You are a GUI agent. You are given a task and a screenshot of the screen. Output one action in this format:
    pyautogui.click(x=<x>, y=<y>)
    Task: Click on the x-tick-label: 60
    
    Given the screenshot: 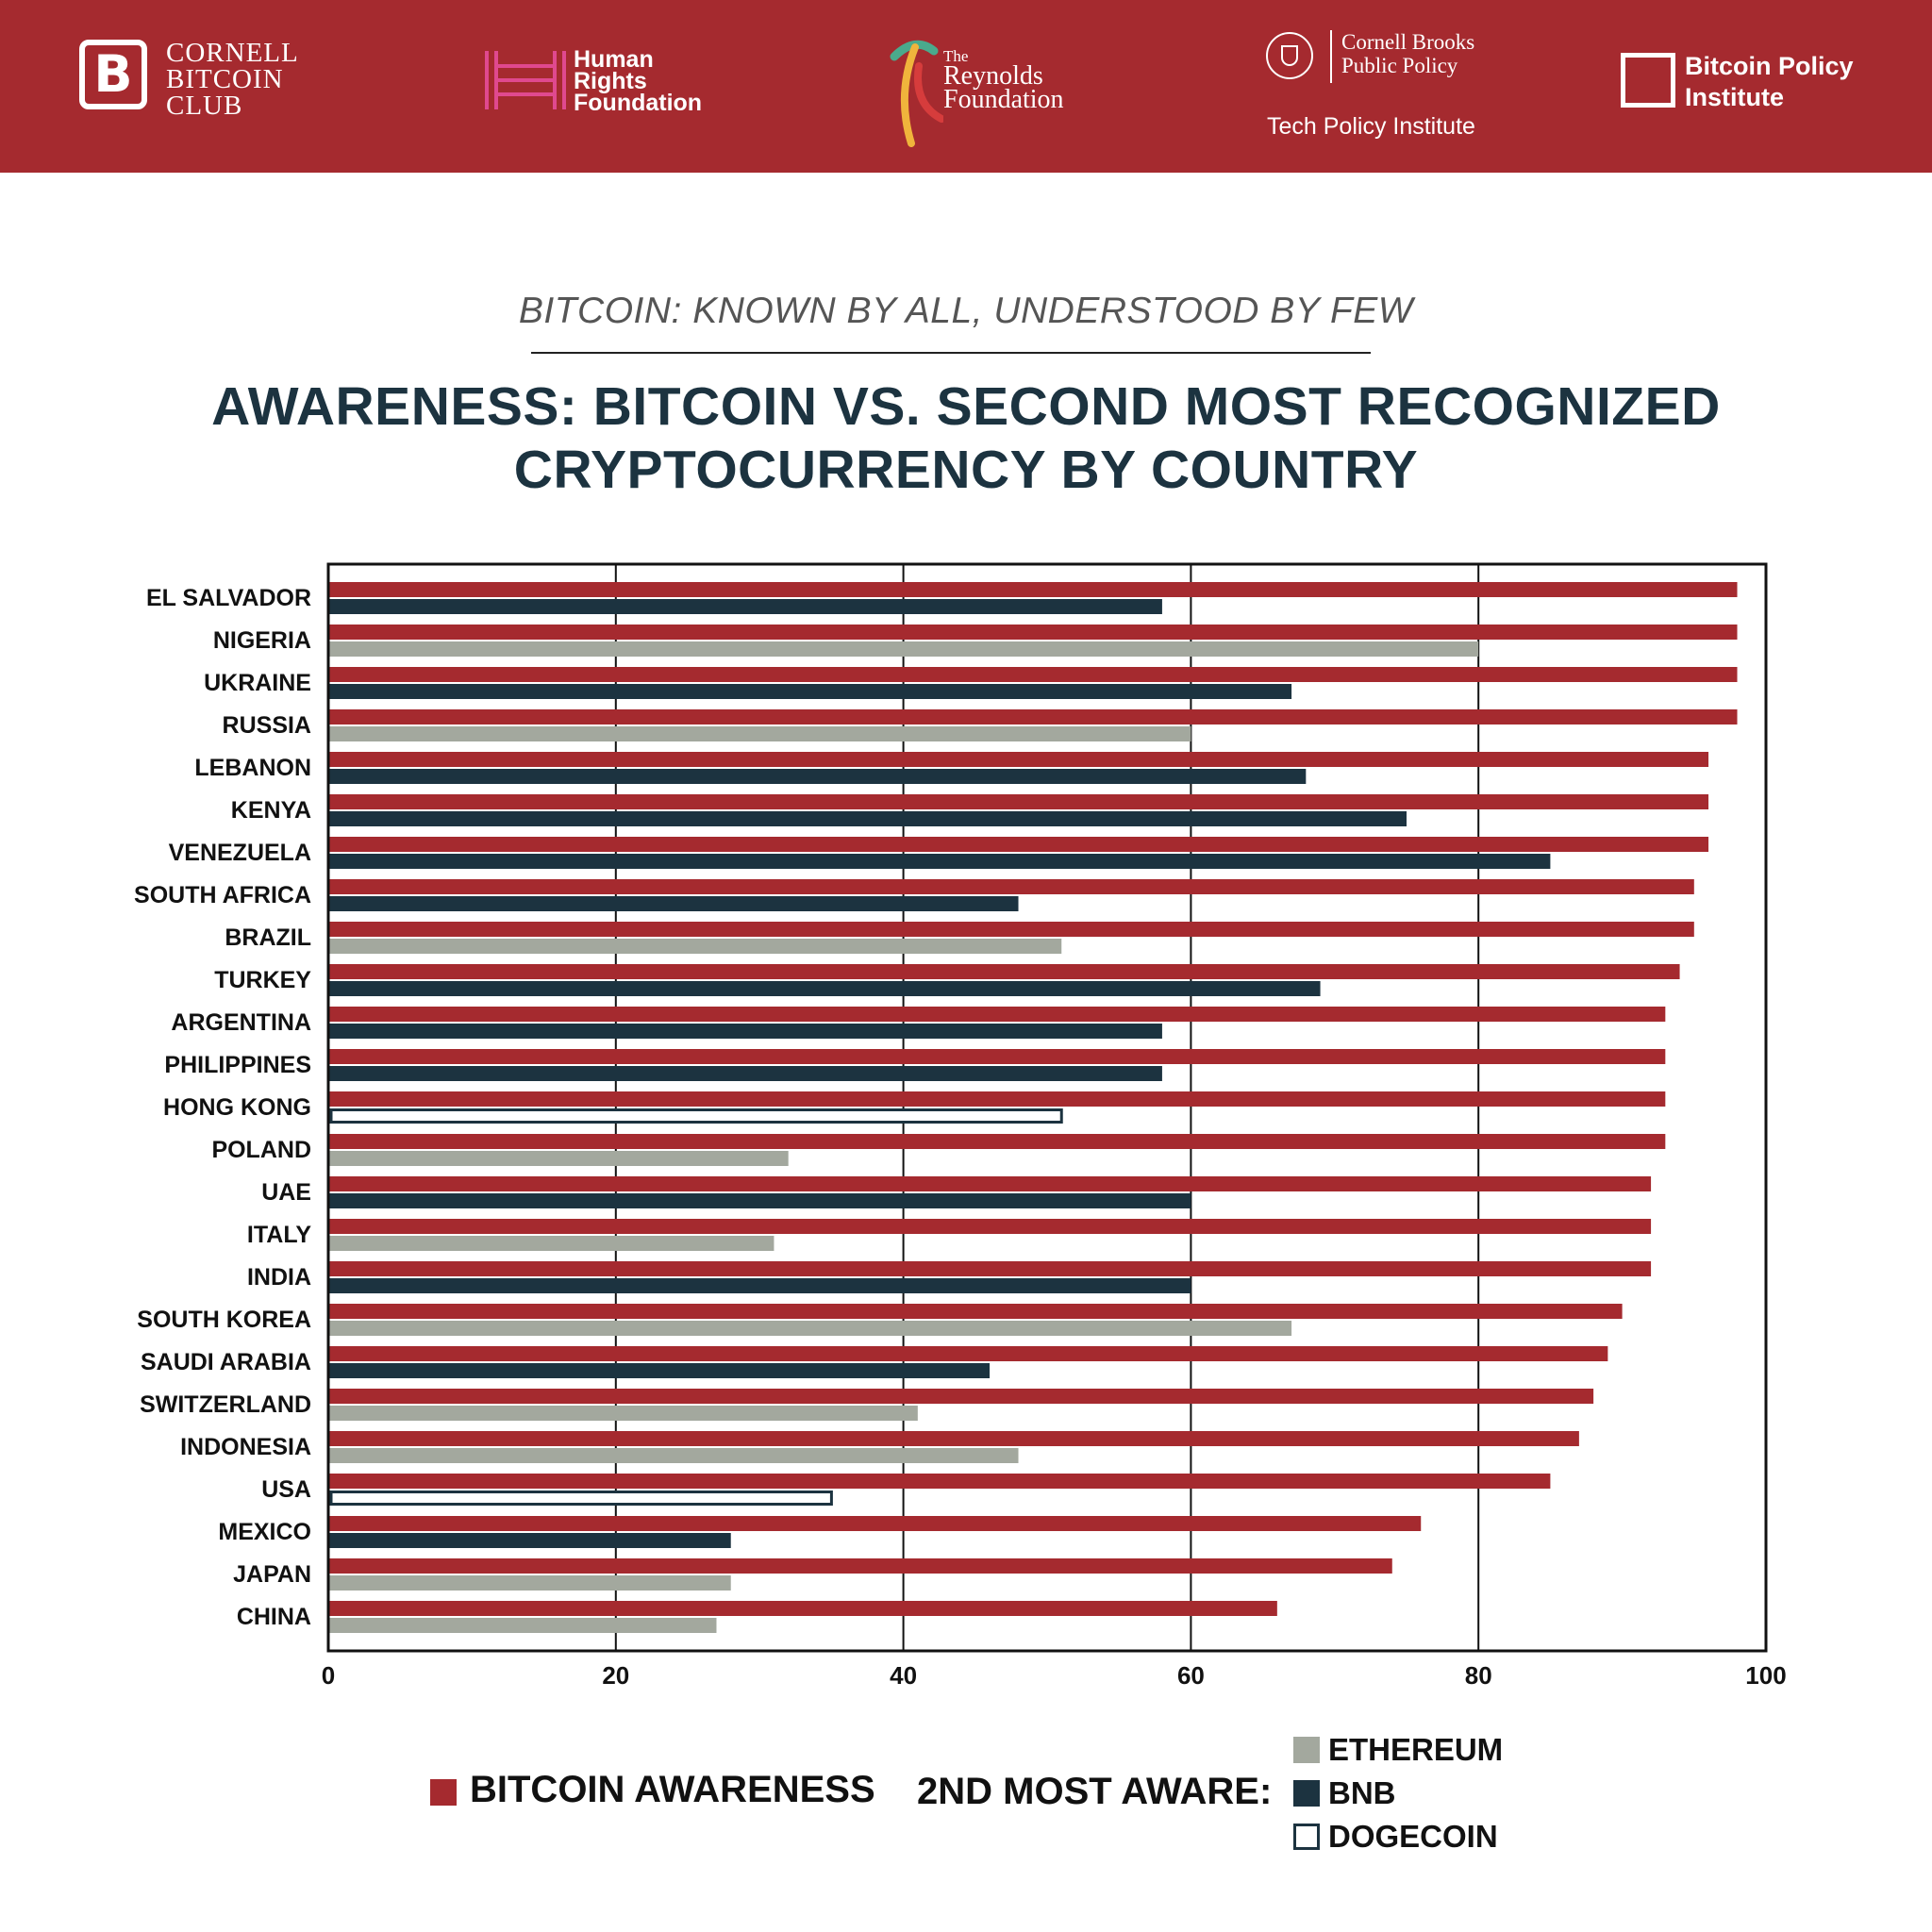 What is the action you would take?
    pyautogui.click(x=1191, y=1675)
    